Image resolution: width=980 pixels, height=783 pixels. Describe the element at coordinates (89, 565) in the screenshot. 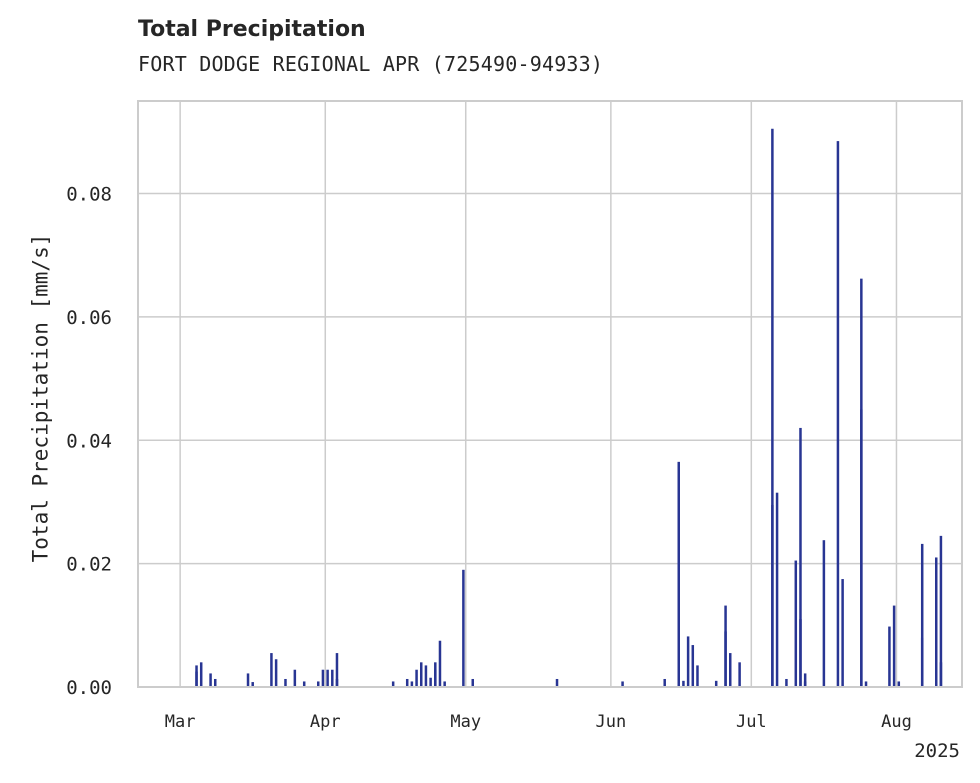

I see `y-tick-label: 0.02` at that location.